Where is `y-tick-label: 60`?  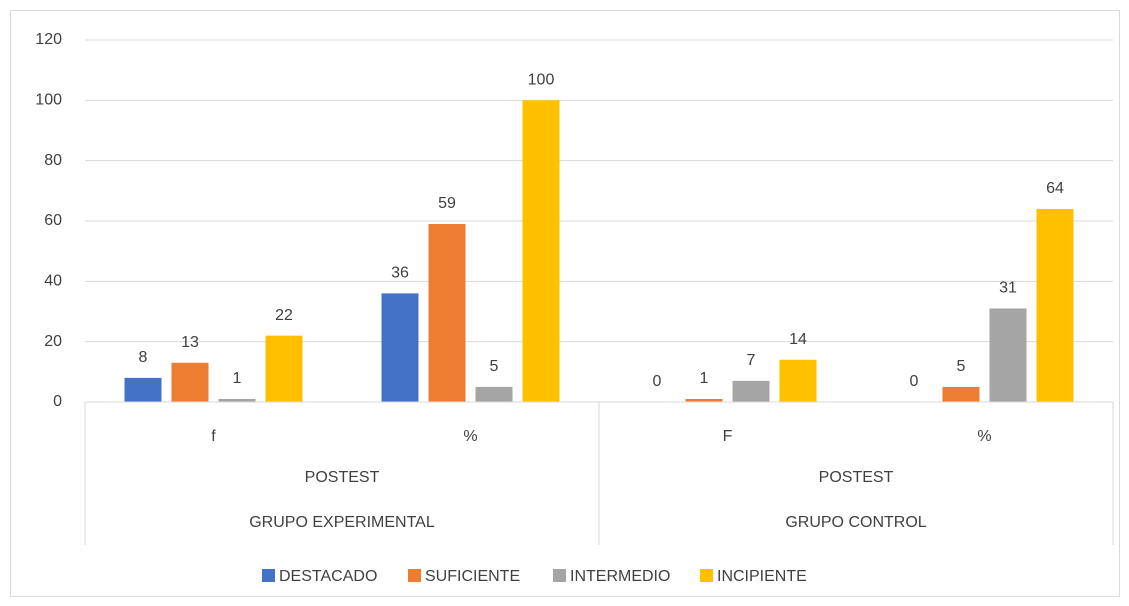
y-tick-label: 60 is located at coordinates (53, 220).